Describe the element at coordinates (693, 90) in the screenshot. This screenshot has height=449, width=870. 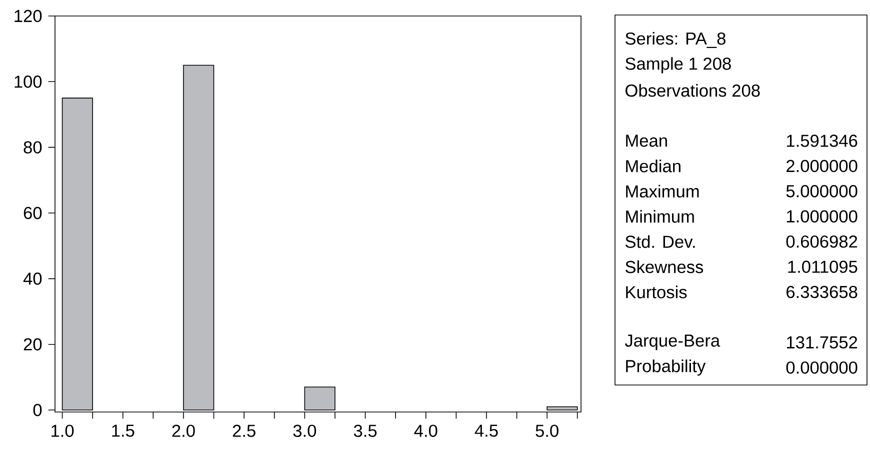
I see `text: Observations 208` at that location.